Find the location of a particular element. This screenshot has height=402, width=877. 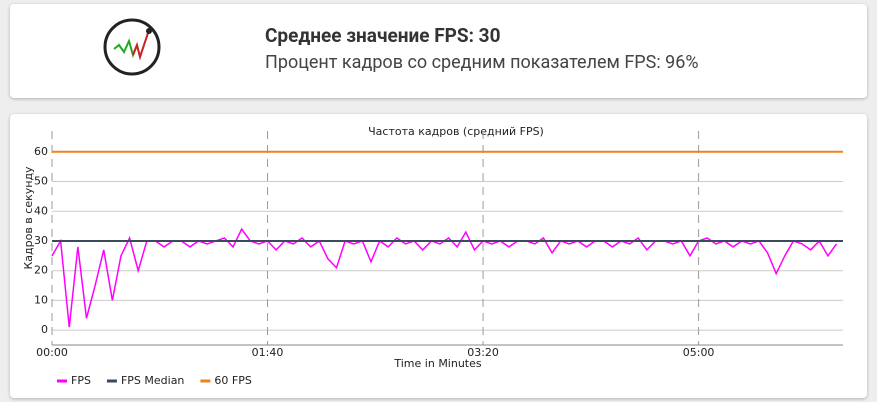

x-tick-label: 05:00 is located at coordinates (699, 352).